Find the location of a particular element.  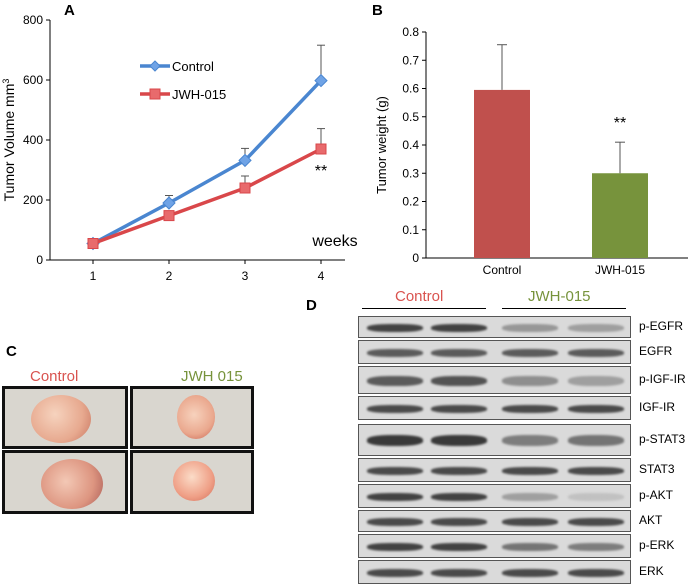

x-tick-label: 3 is located at coordinates (245, 276).